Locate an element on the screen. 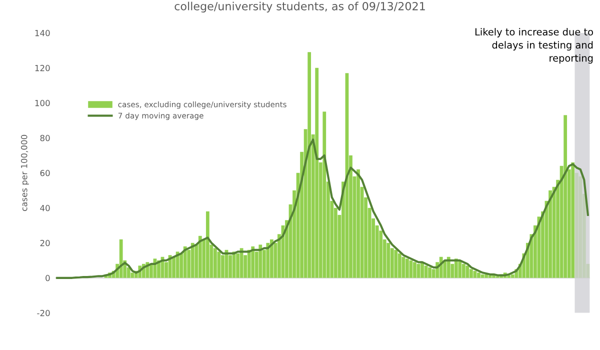  y-tick-label: 80 is located at coordinates (45, 138).